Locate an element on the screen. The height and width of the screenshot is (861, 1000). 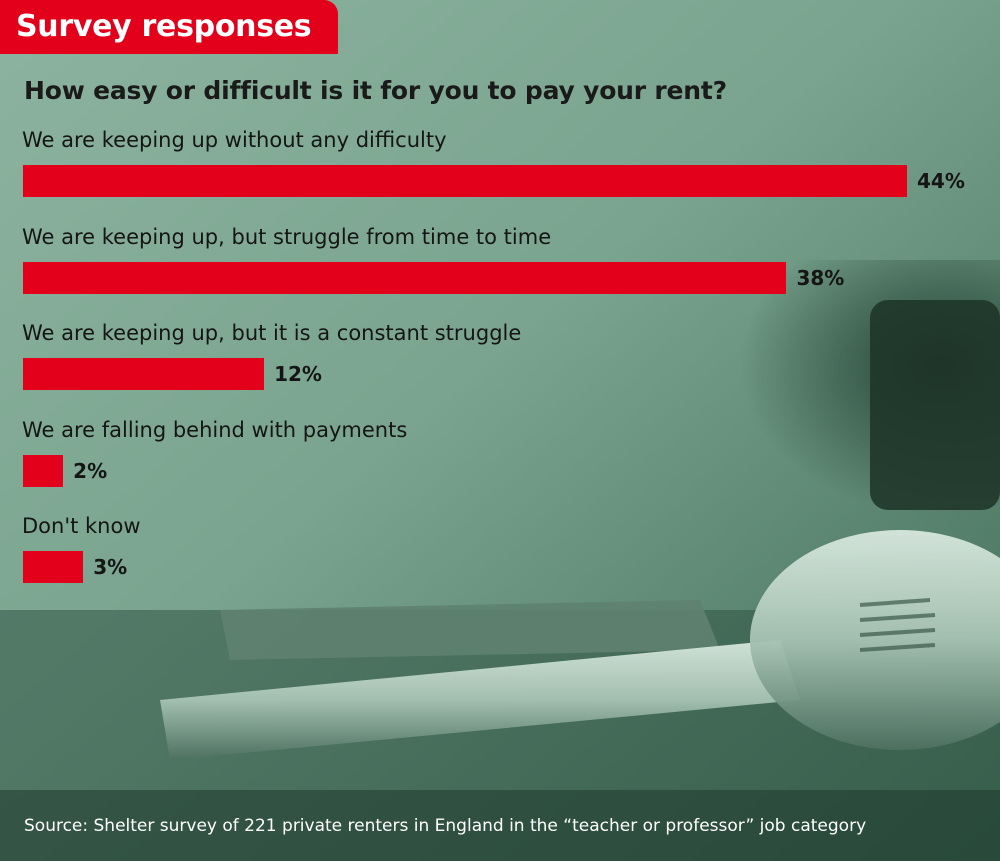
value-label: 38% is located at coordinates (820, 277).